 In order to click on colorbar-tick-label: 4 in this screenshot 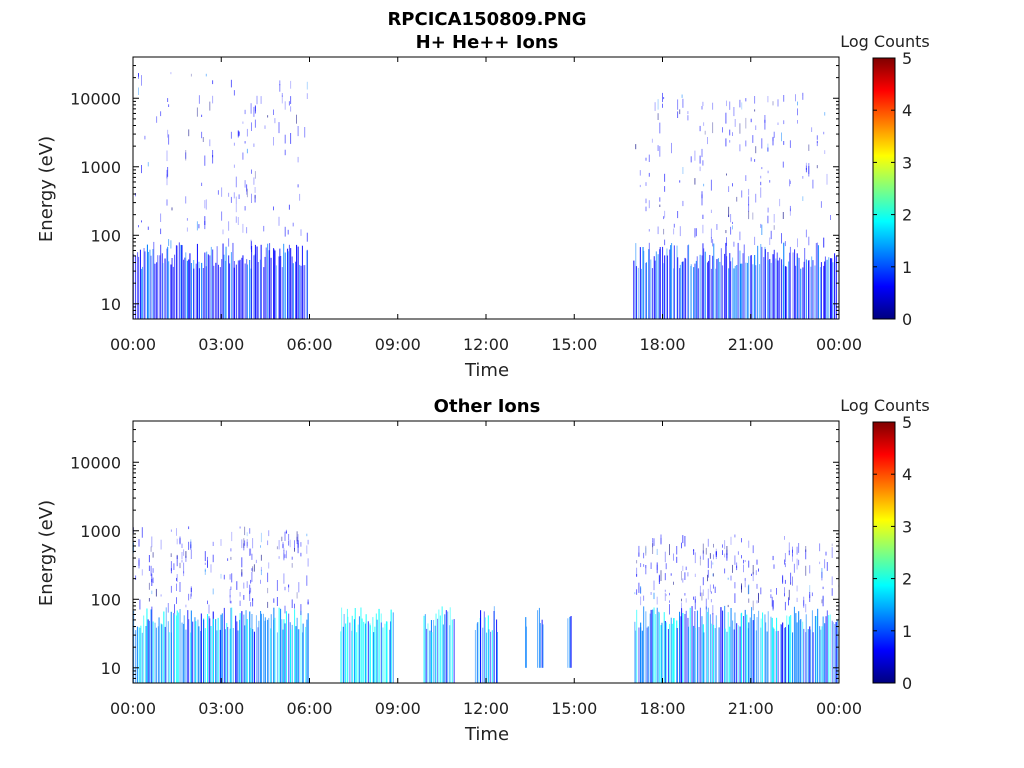, I will do `click(907, 110)`.